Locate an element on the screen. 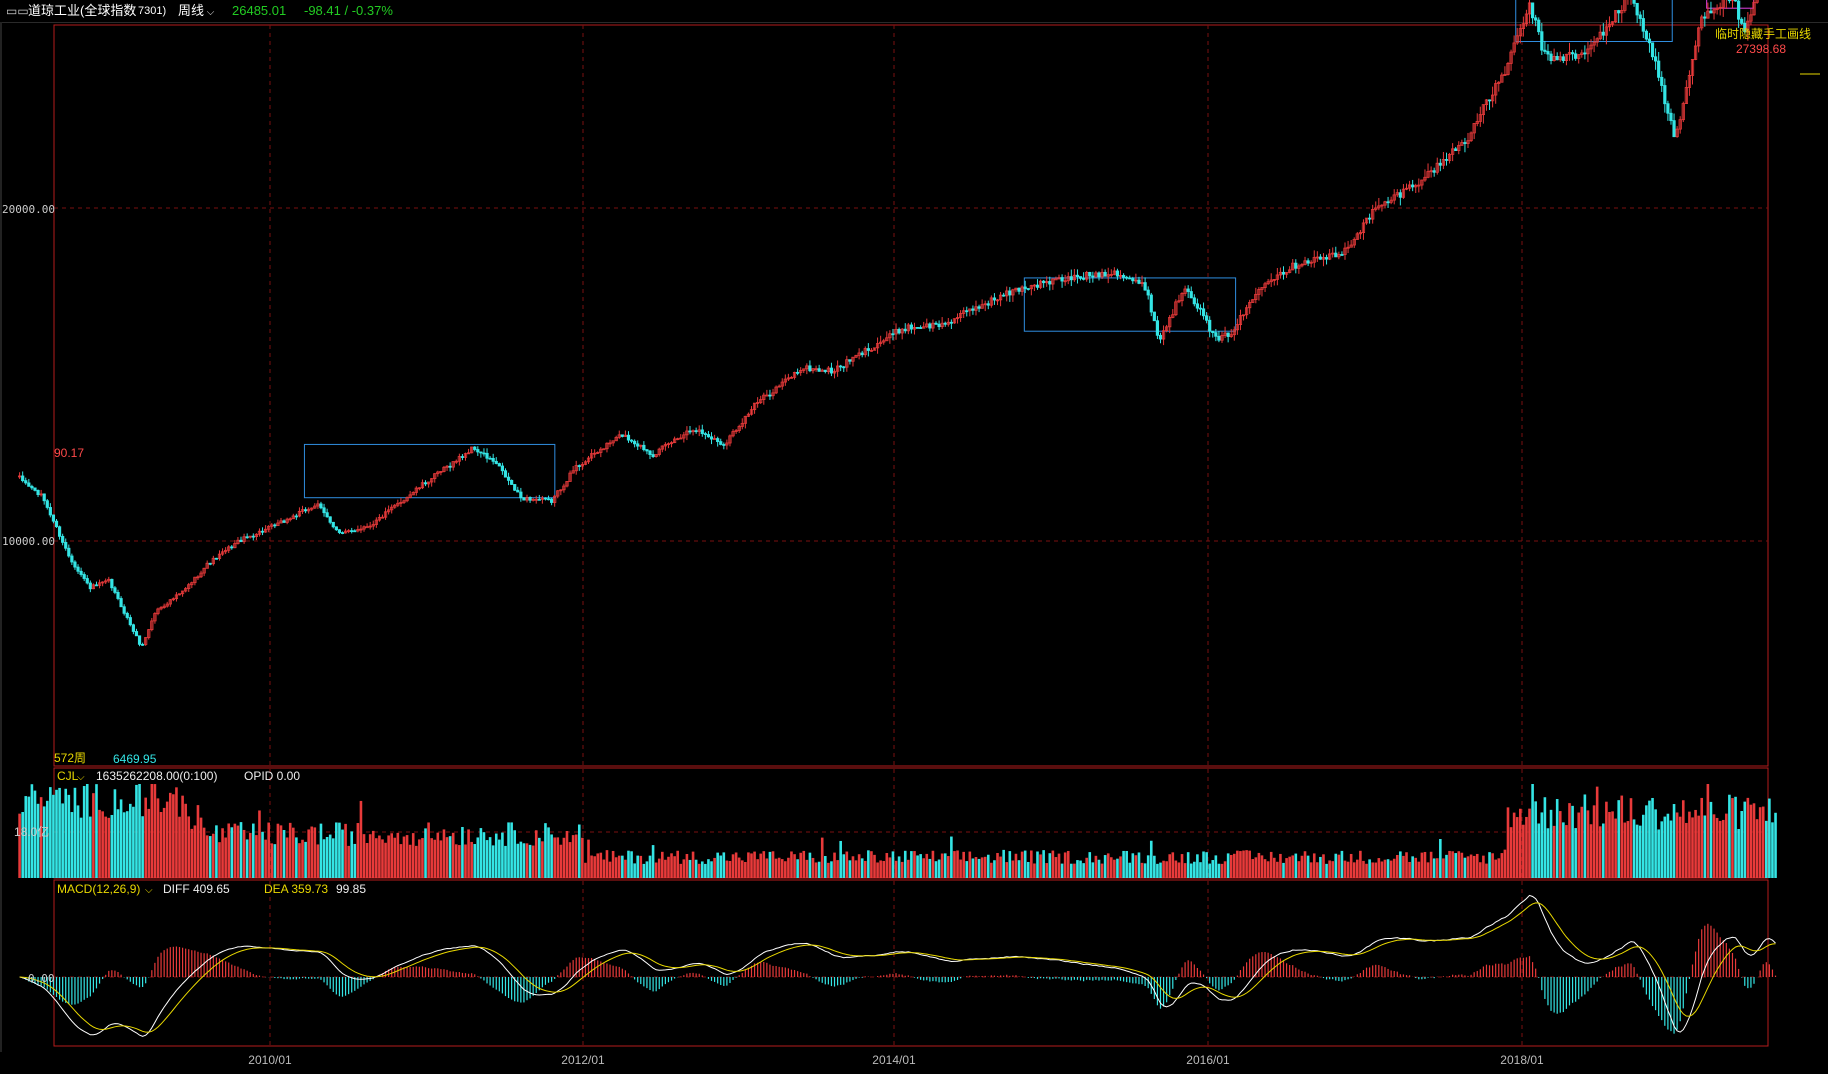  macd-indicator-selector: MACD(12,26,9) is located at coordinates (98, 889).